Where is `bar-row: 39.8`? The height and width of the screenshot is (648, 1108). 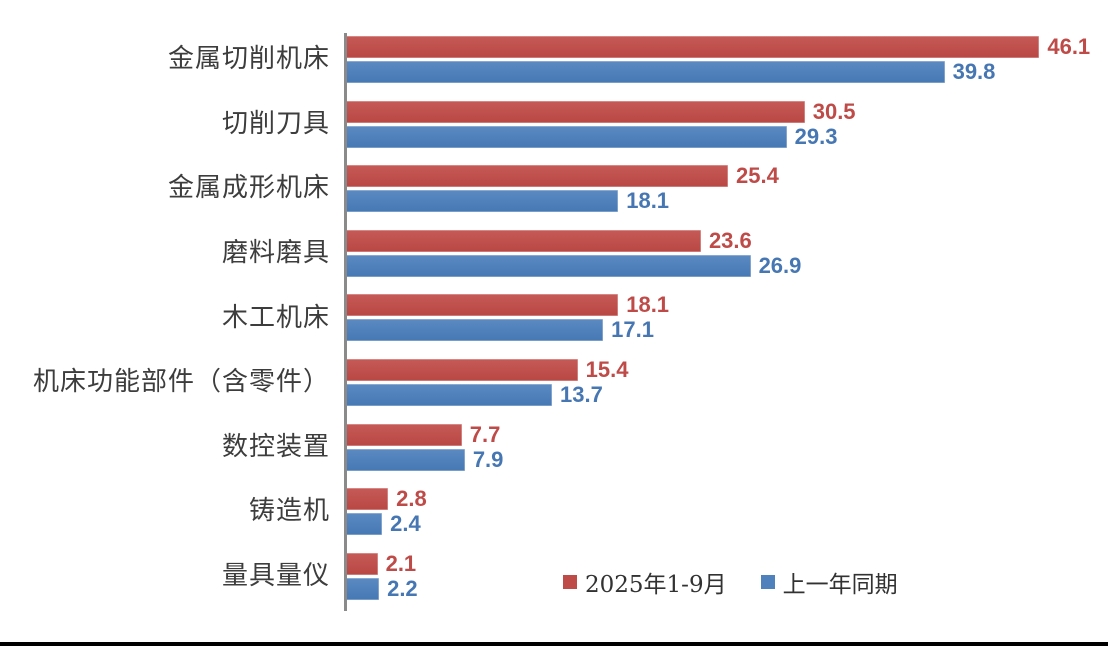 bar-row: 39.8 is located at coordinates (722, 71).